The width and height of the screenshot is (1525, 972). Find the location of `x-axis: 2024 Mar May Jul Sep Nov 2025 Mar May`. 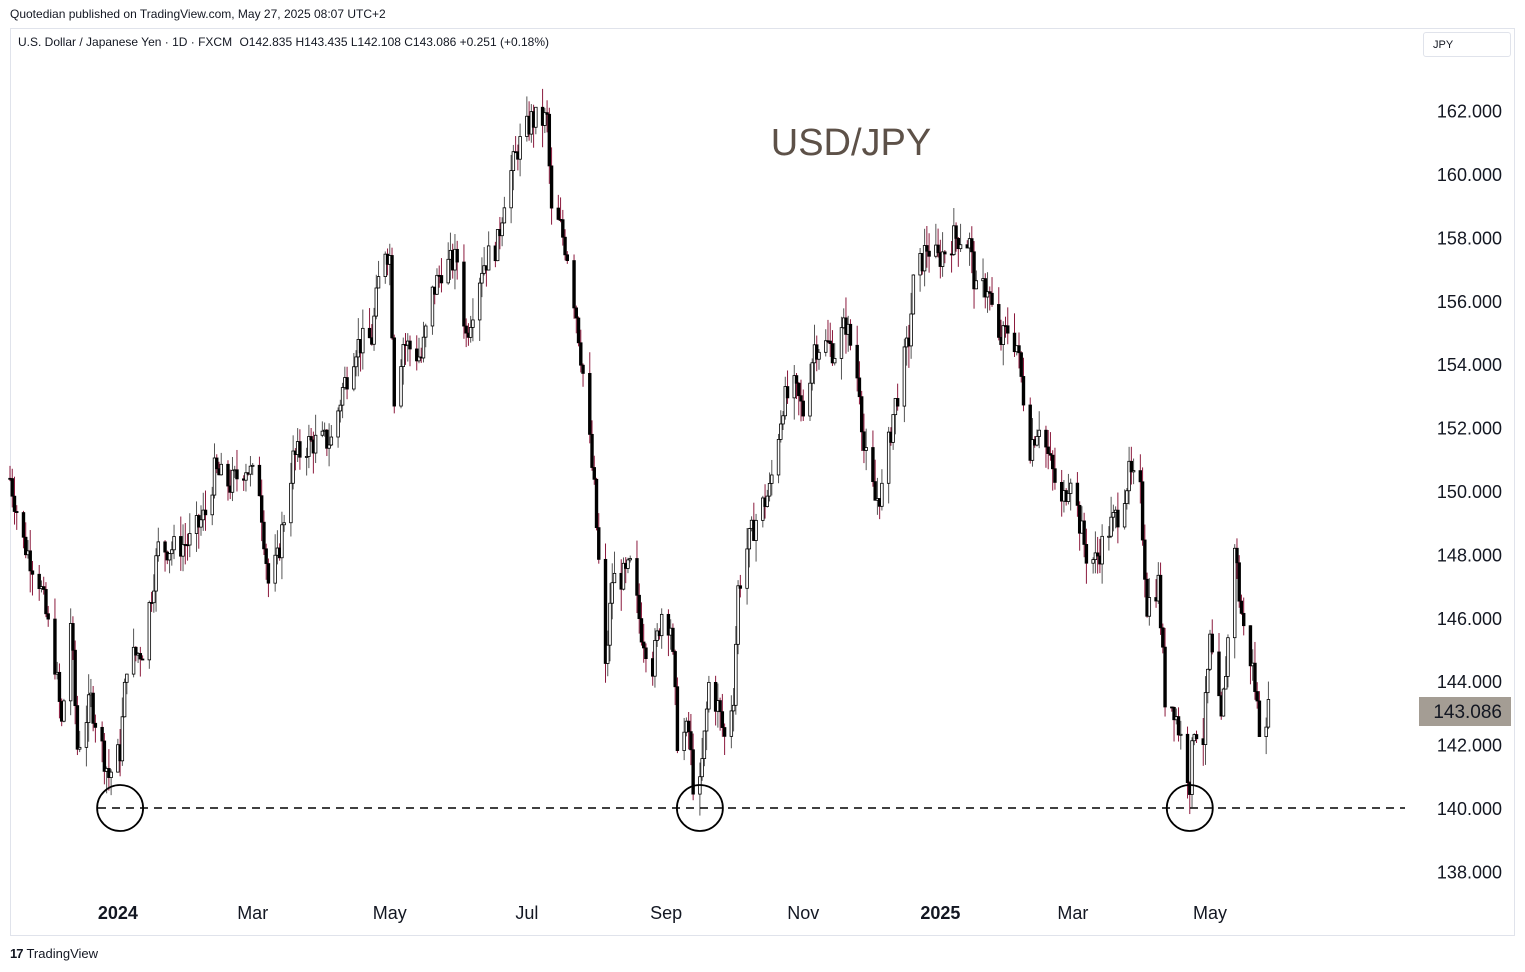

x-axis: 2024 Mar May Jul Sep Nov 2025 Mar May is located at coordinates (662, 913).